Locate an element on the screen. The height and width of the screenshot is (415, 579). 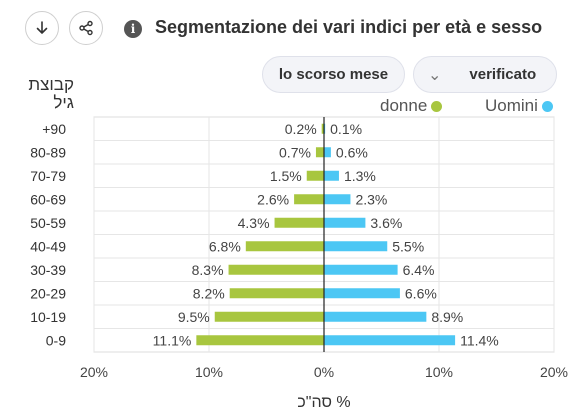
category-label: 0-9 is located at coordinates (56, 340).